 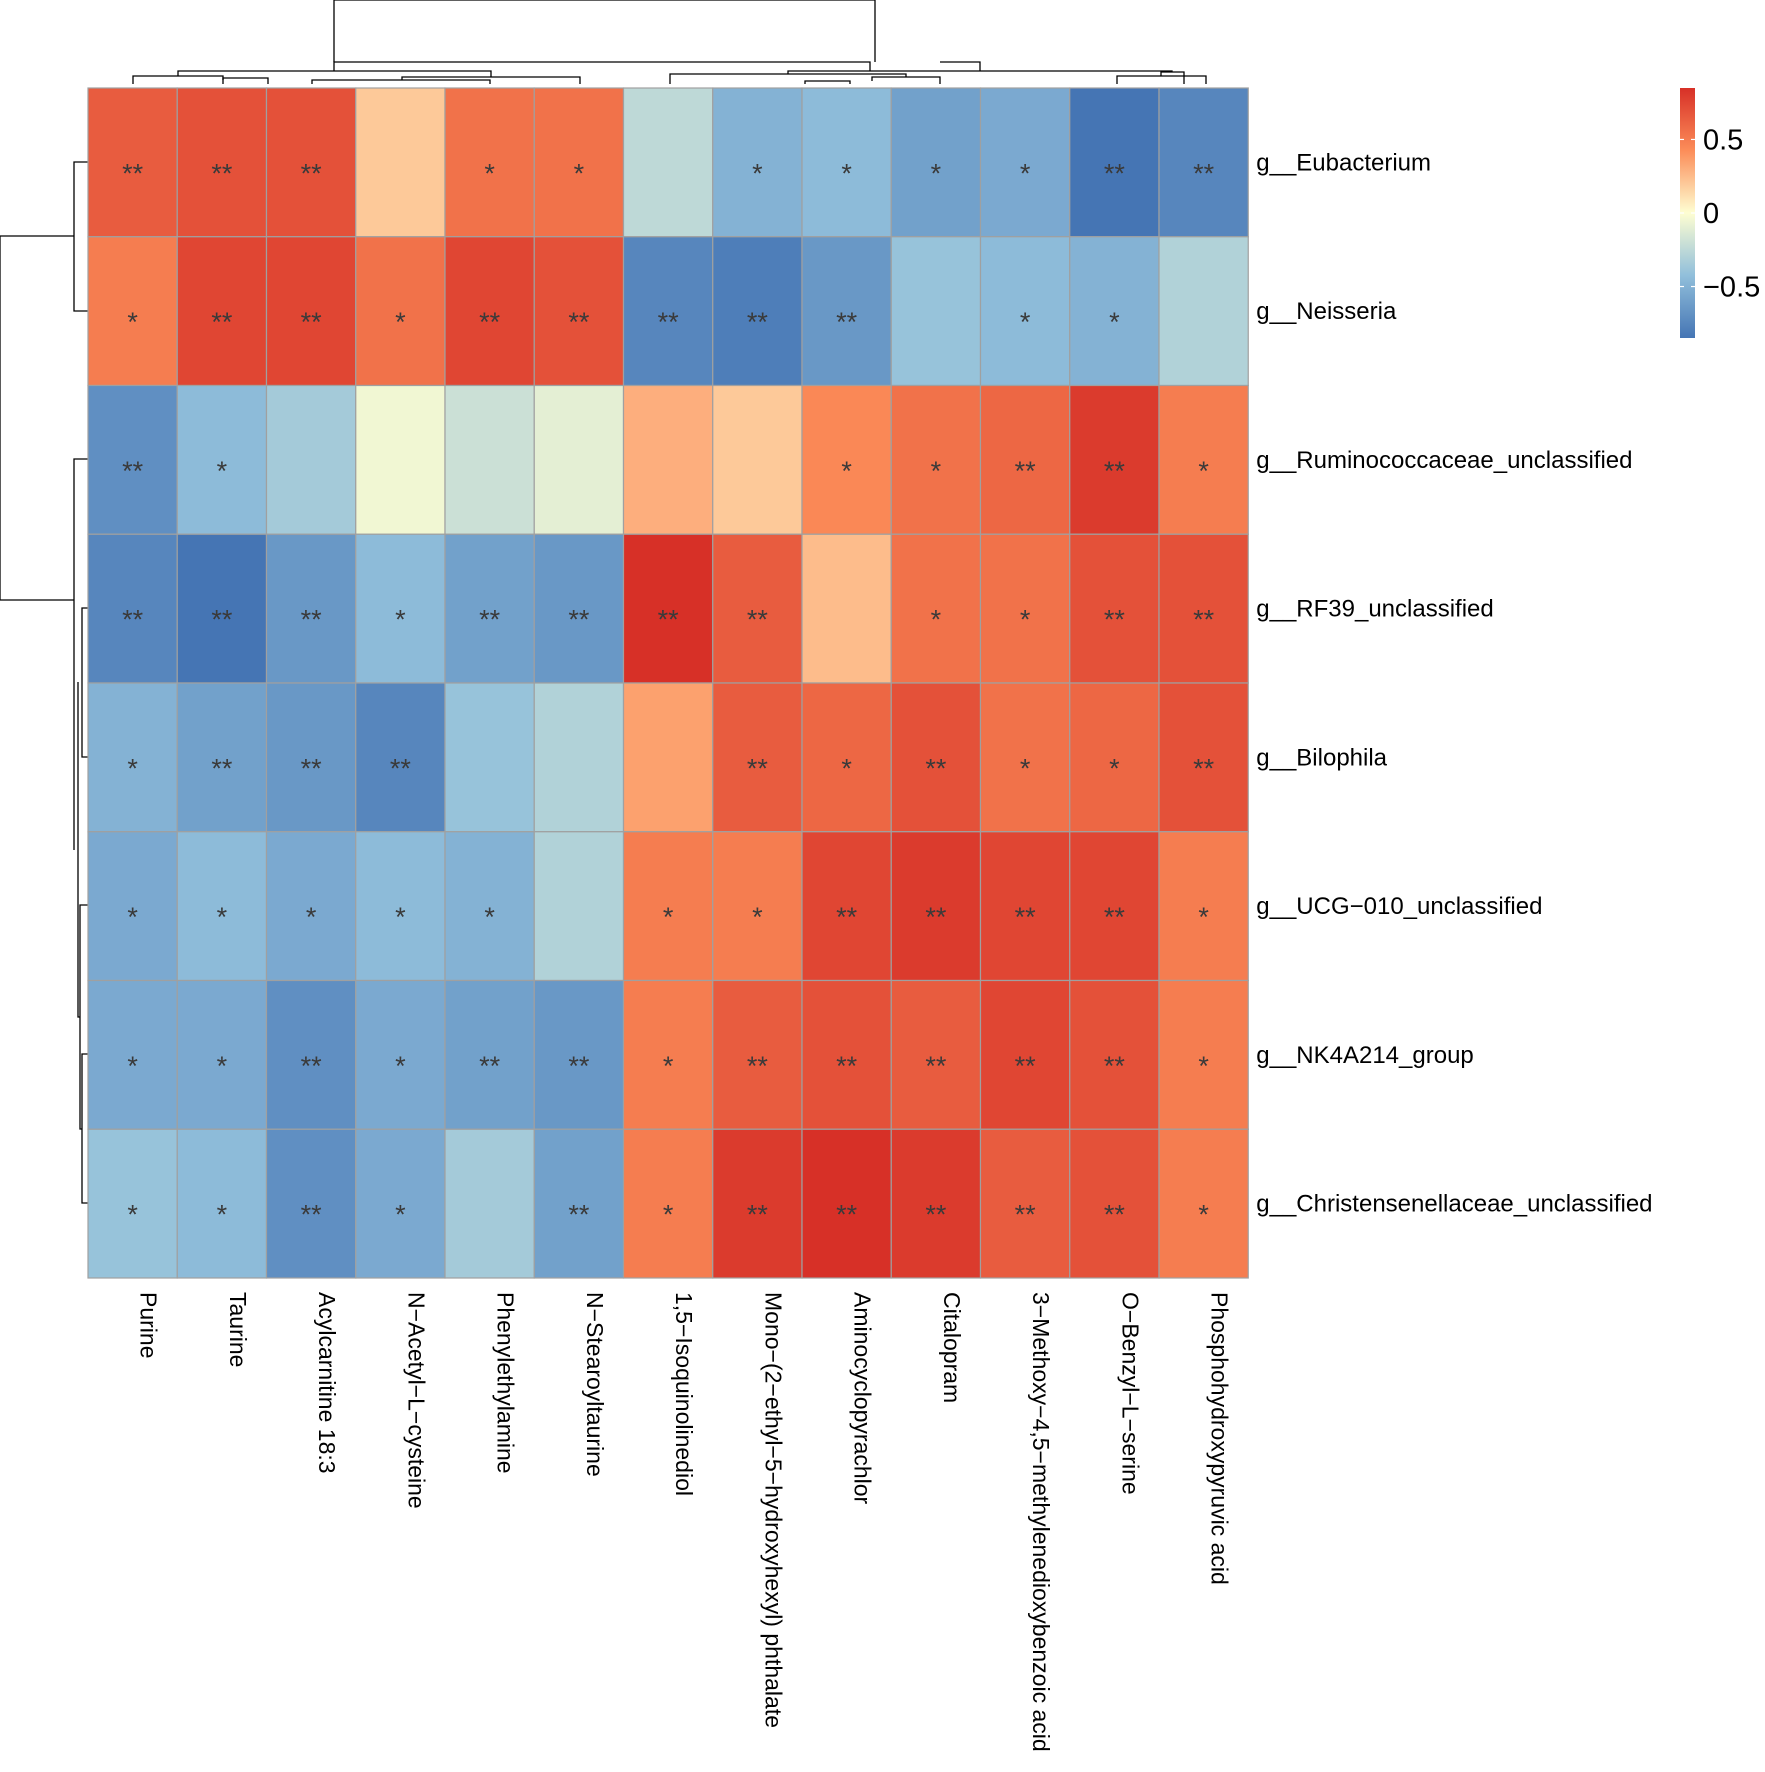 I want to click on column-label: Taurine, so click(x=238, y=1329).